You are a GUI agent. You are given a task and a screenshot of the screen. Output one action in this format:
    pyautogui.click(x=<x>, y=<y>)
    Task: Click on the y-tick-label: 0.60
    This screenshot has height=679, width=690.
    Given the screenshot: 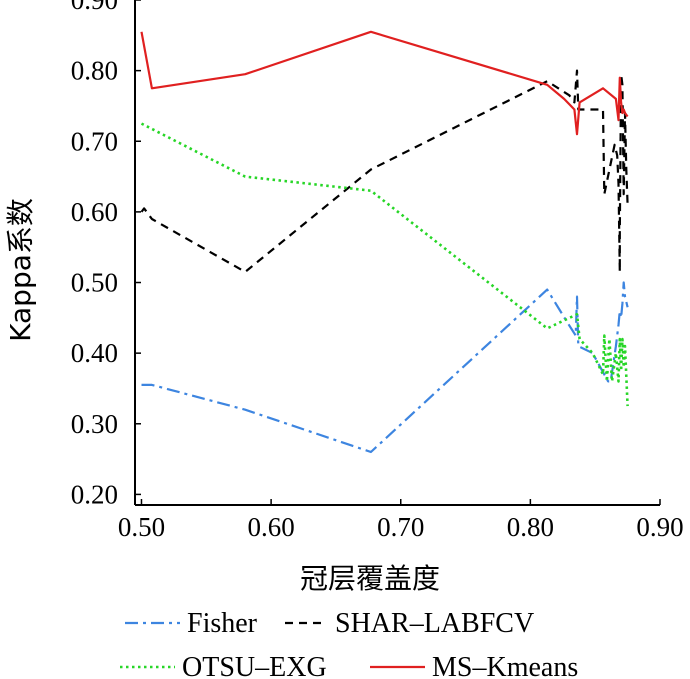 What is the action you would take?
    pyautogui.click(x=94, y=212)
    